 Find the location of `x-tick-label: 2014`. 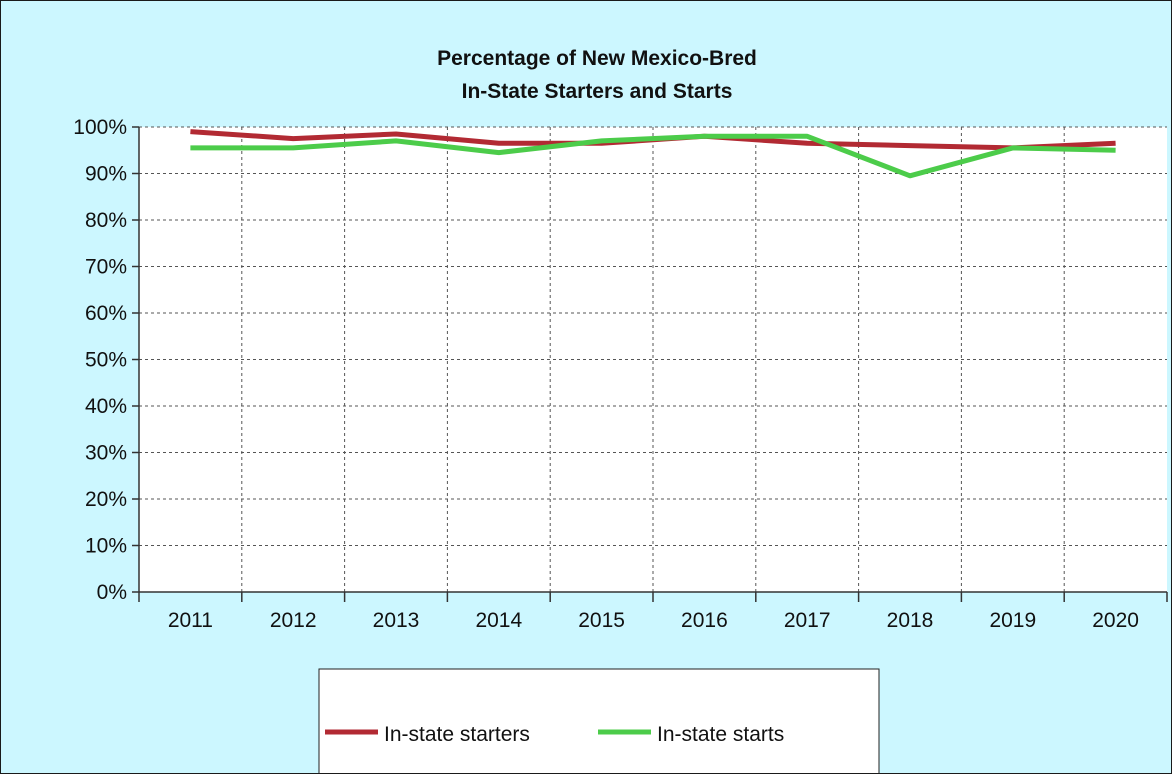

x-tick-label: 2014 is located at coordinates (498, 620).